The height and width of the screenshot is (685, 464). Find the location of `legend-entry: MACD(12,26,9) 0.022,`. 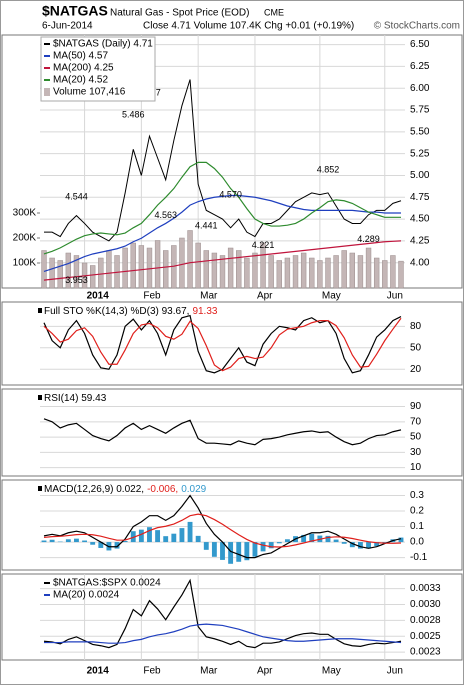

legend-entry: MACD(12,26,9) 0.022, is located at coordinates (94, 489).